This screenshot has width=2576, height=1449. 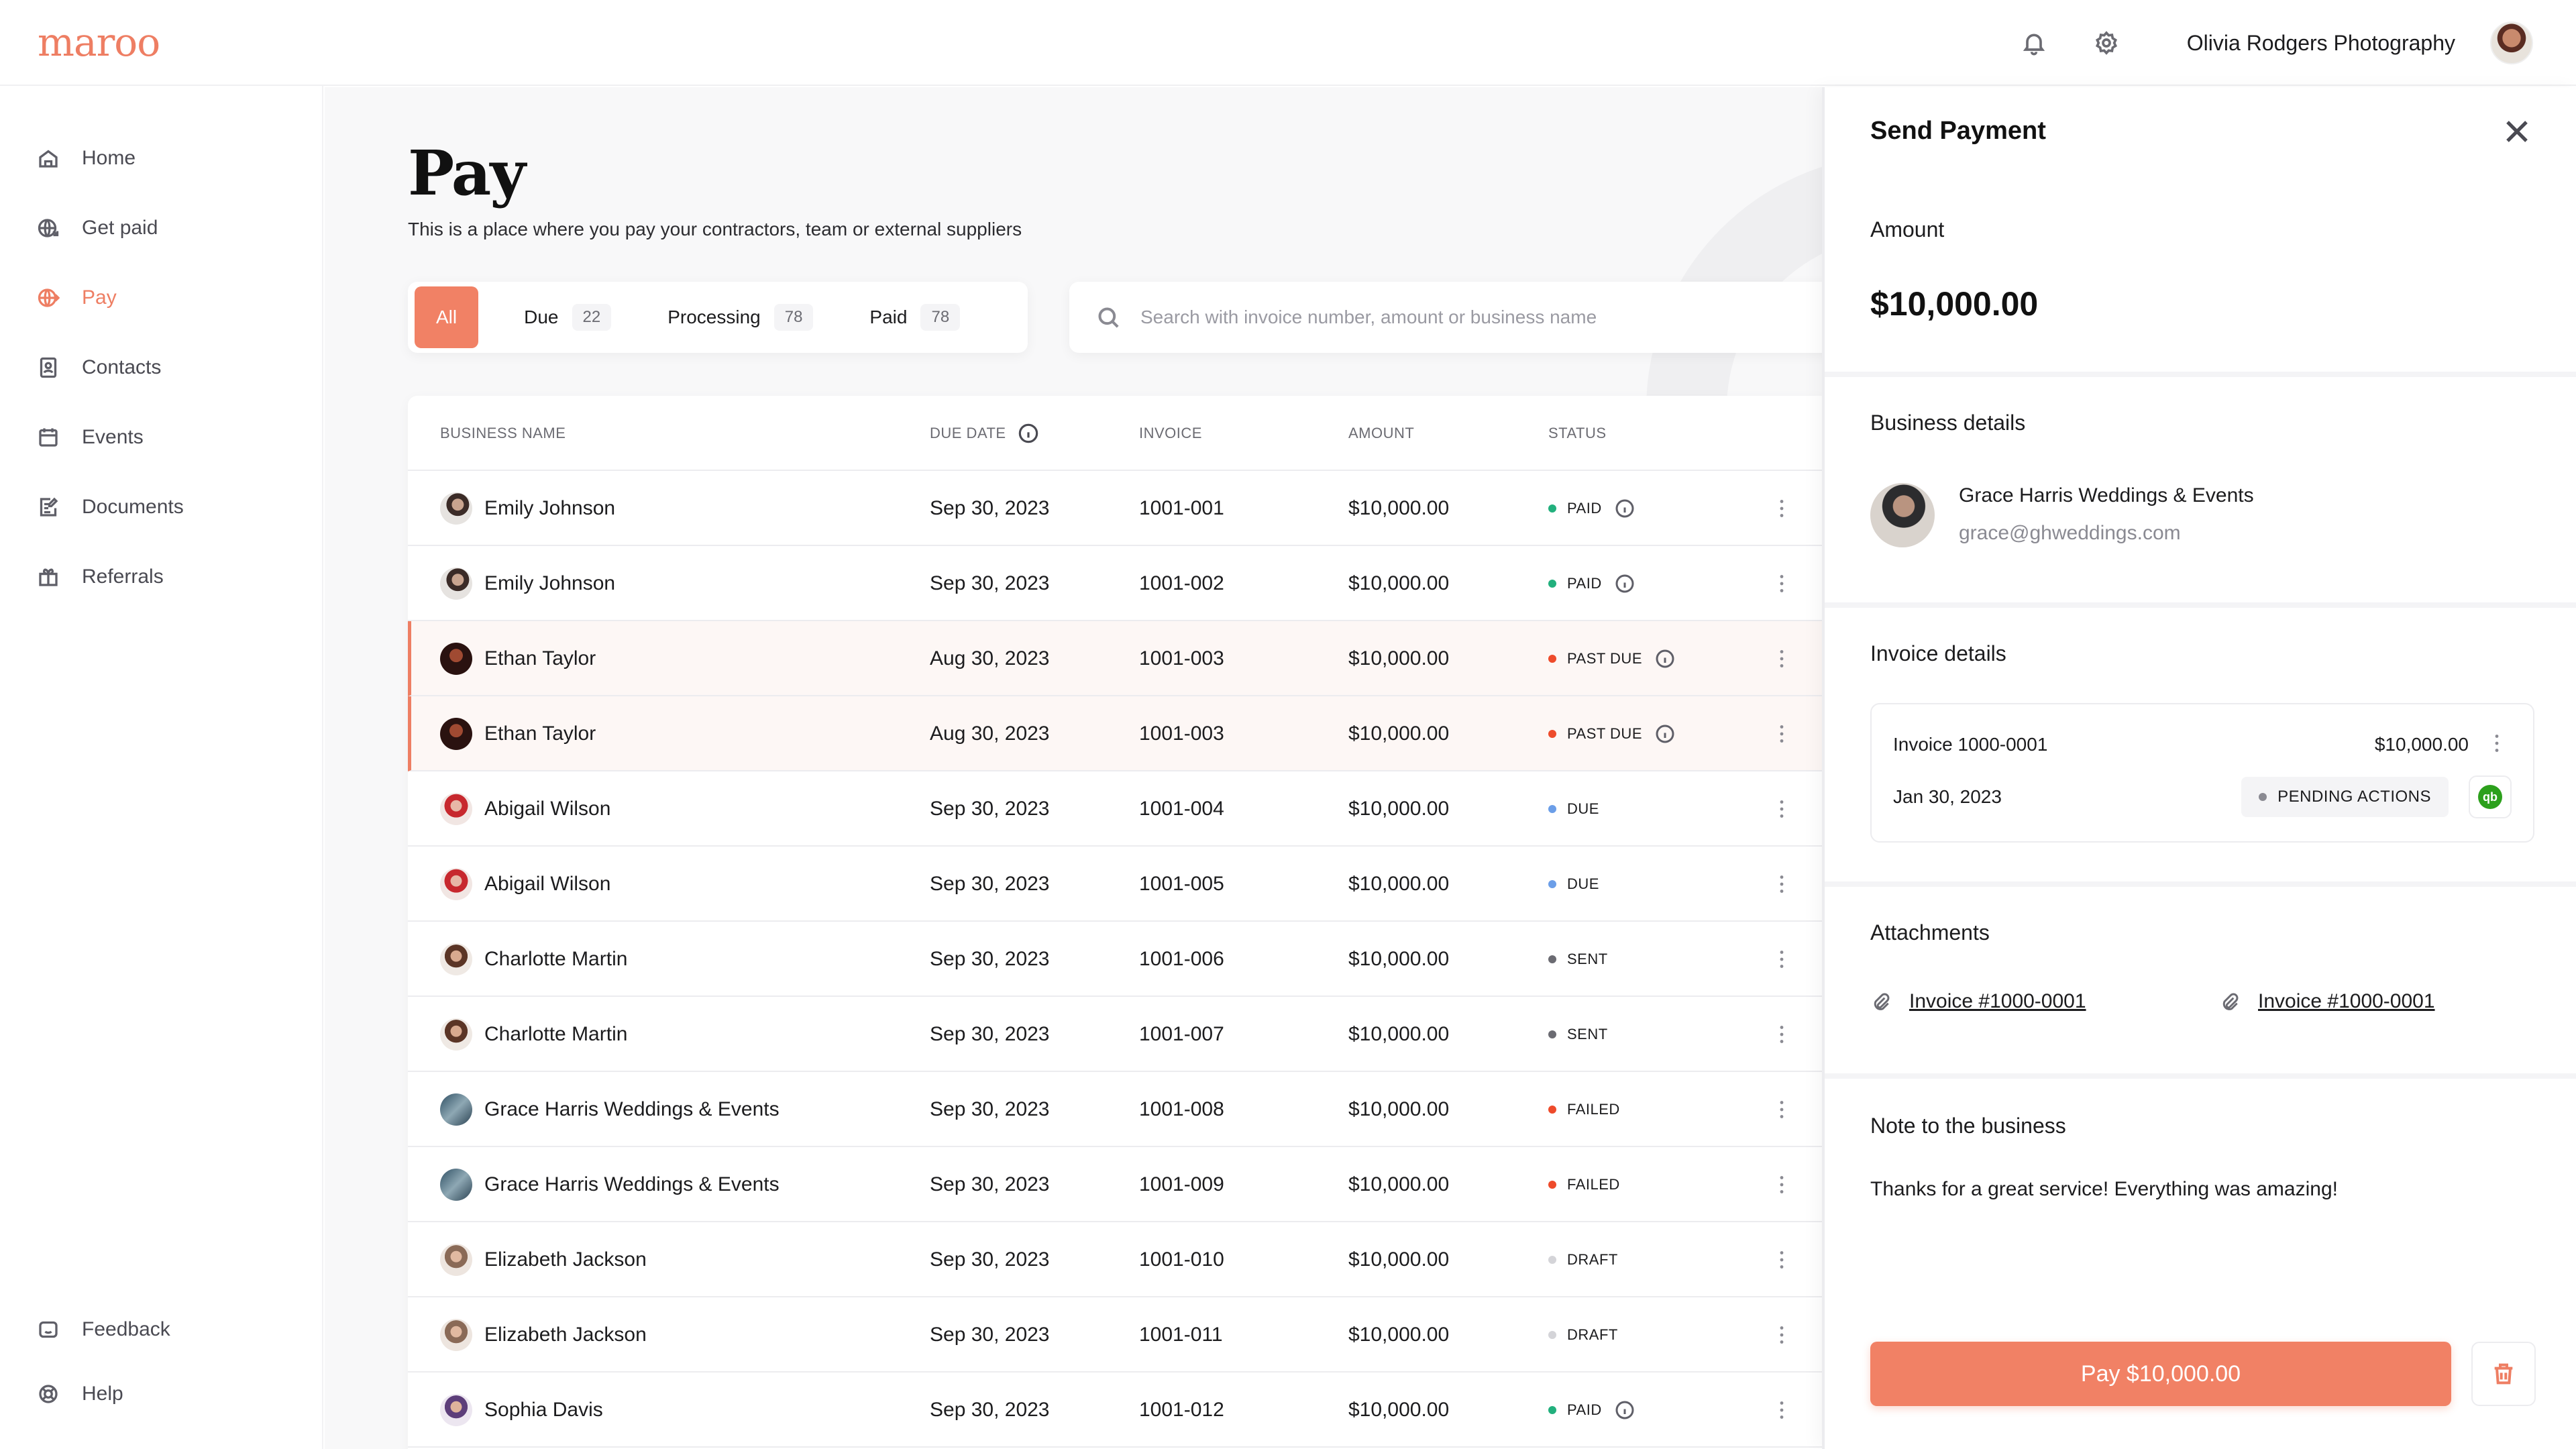 What do you see at coordinates (914, 317) in the screenshot?
I see `tab-paid: Paid 78` at bounding box center [914, 317].